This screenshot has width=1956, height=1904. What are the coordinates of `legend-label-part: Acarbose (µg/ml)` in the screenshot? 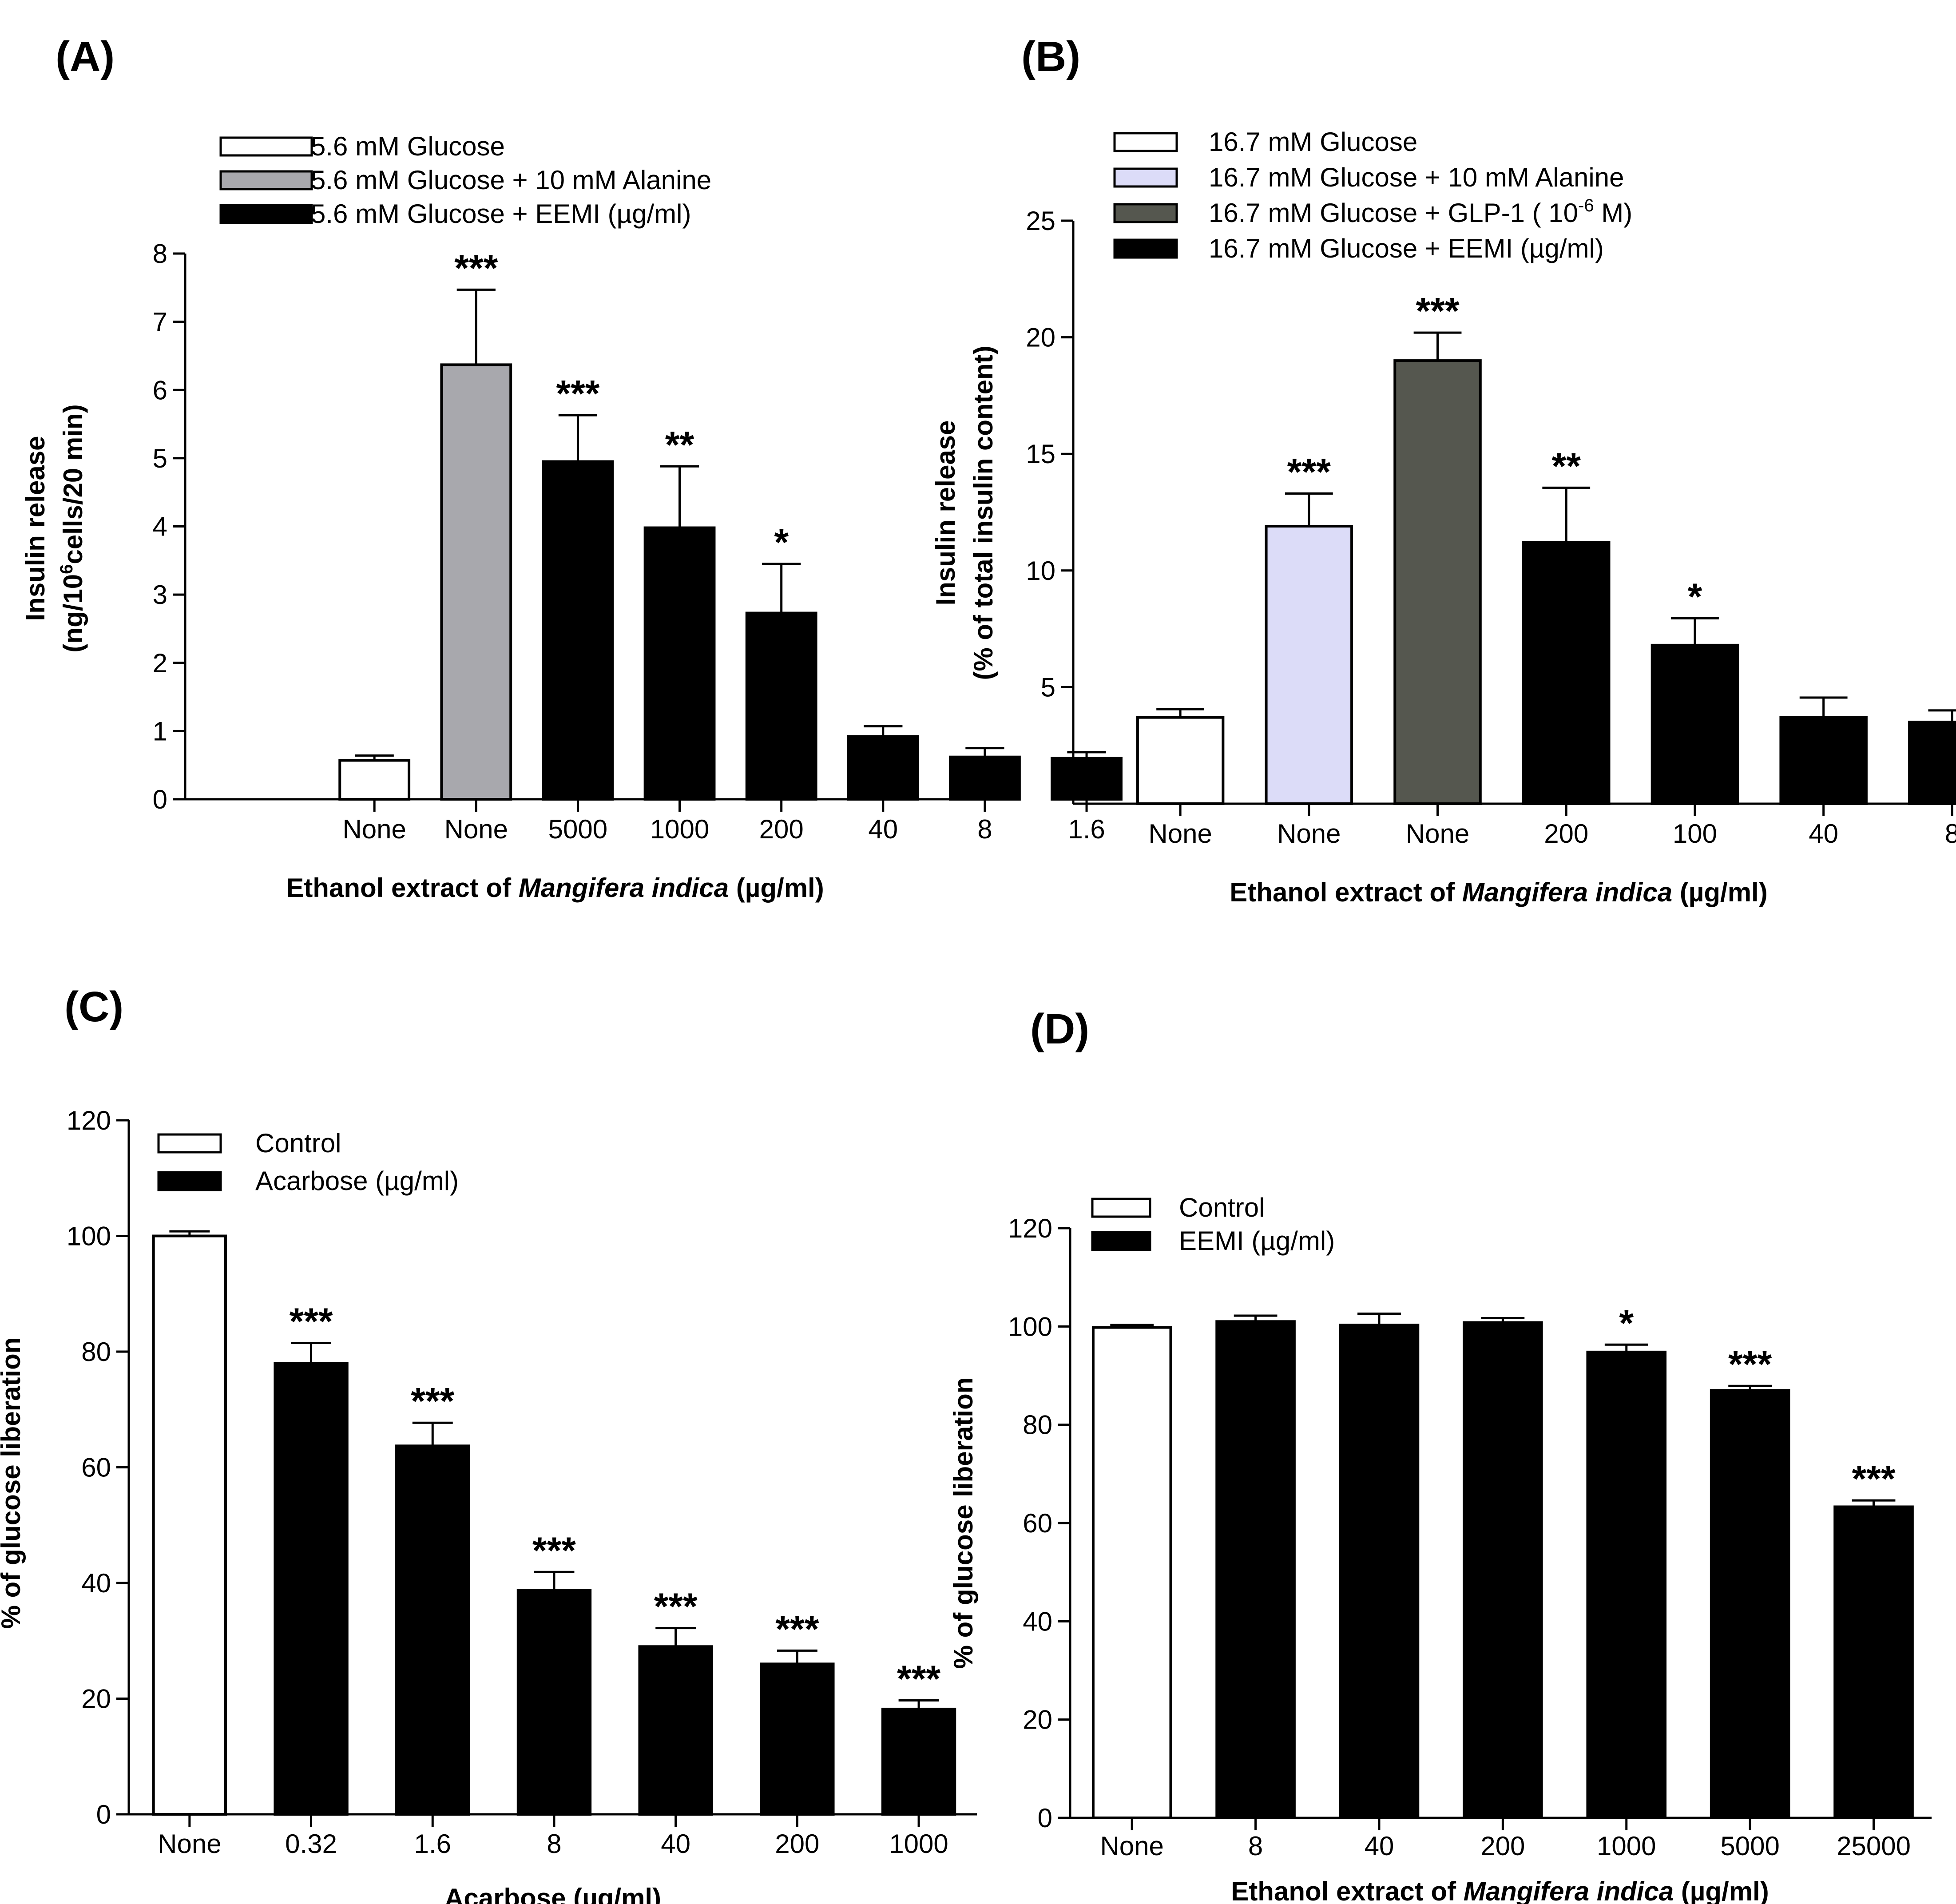 It's located at (357, 1181).